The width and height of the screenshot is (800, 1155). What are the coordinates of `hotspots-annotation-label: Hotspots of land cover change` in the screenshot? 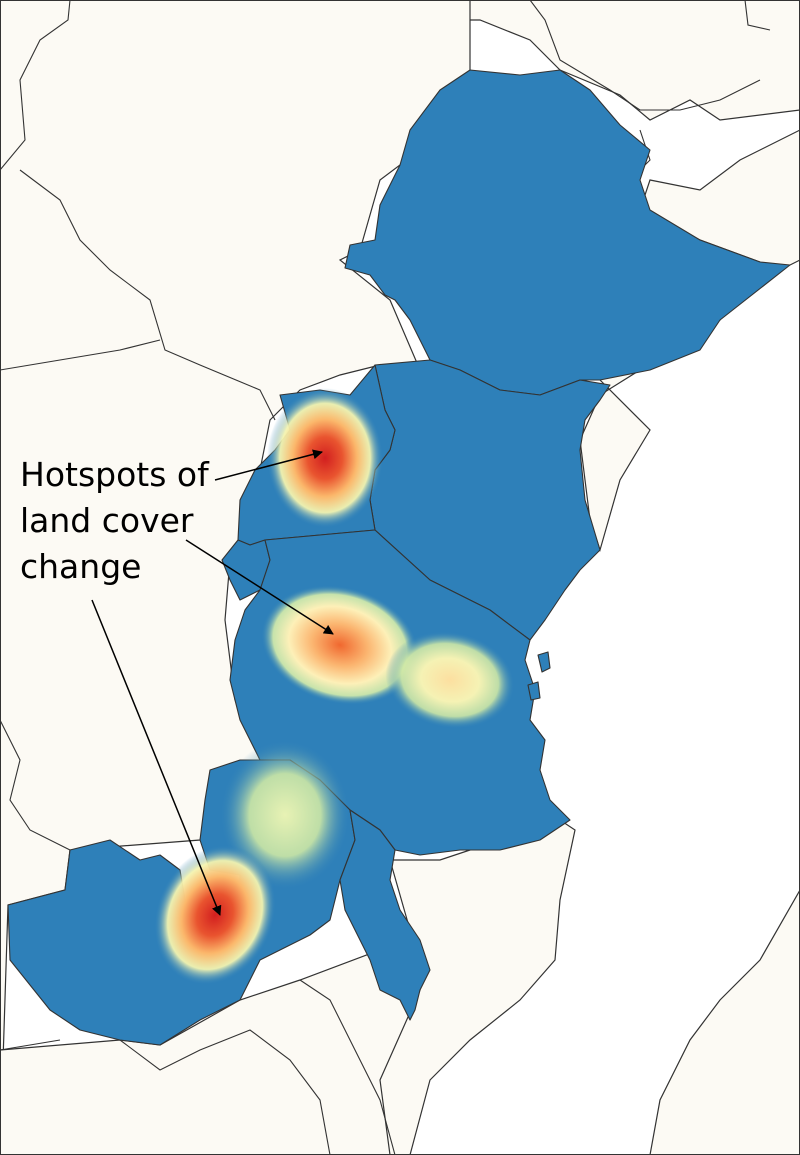 It's located at (114, 521).